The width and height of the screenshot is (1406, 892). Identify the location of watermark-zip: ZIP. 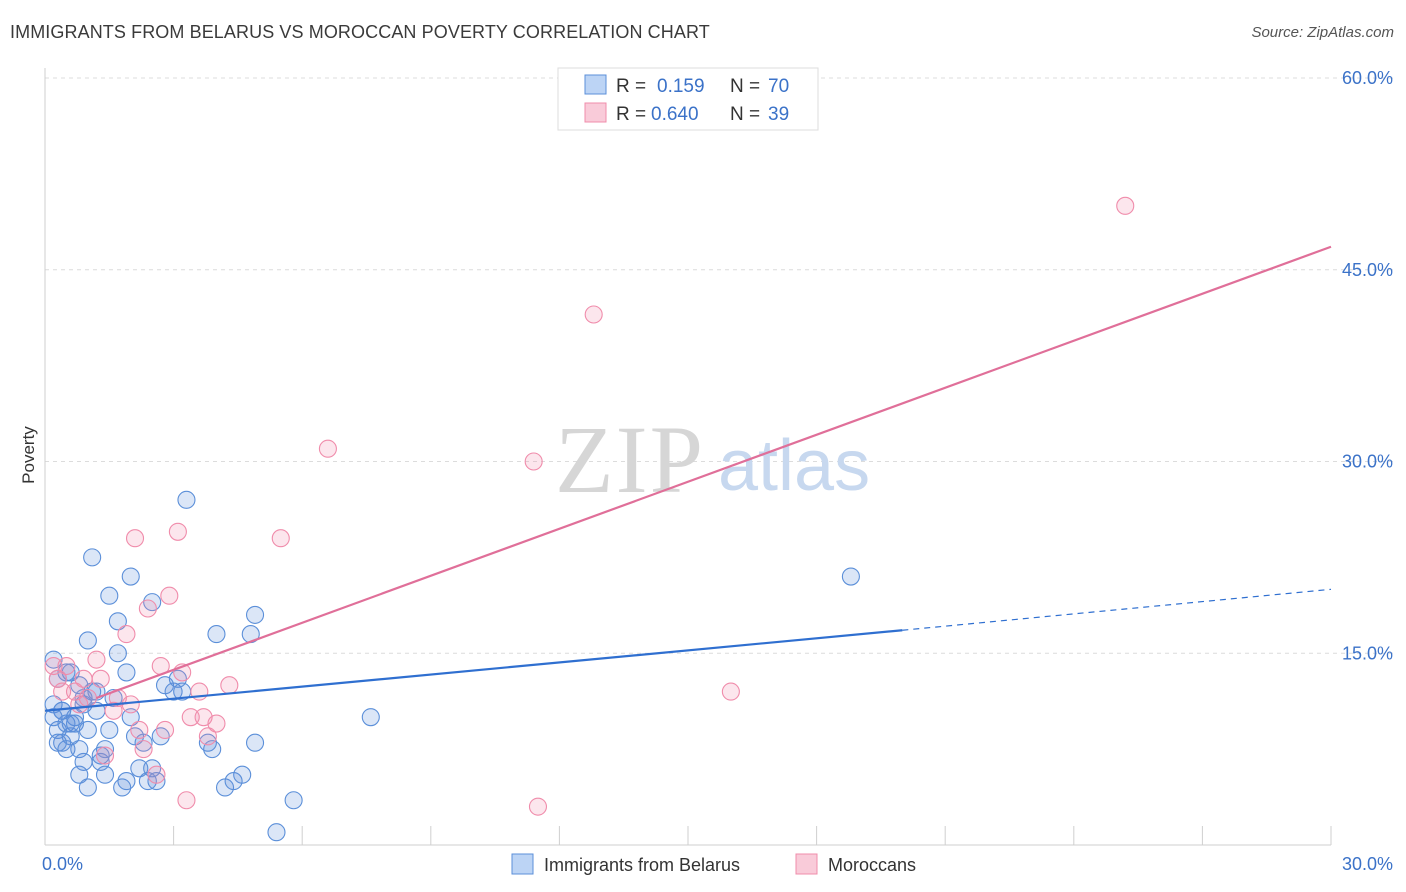
(630, 459).